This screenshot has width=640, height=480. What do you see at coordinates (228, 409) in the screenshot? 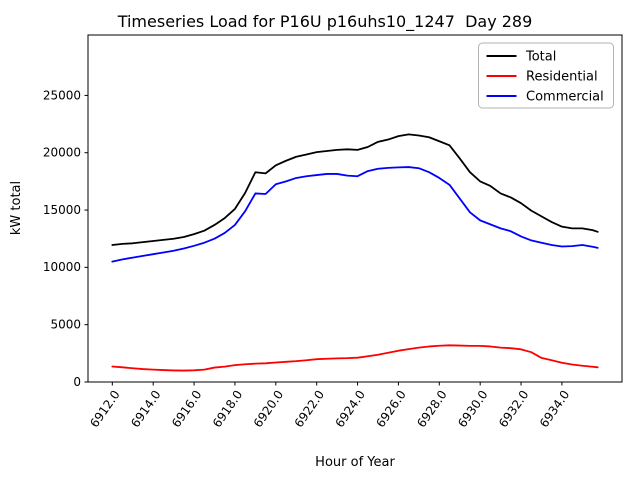
I see `x-tick-label: 6918.0` at bounding box center [228, 409].